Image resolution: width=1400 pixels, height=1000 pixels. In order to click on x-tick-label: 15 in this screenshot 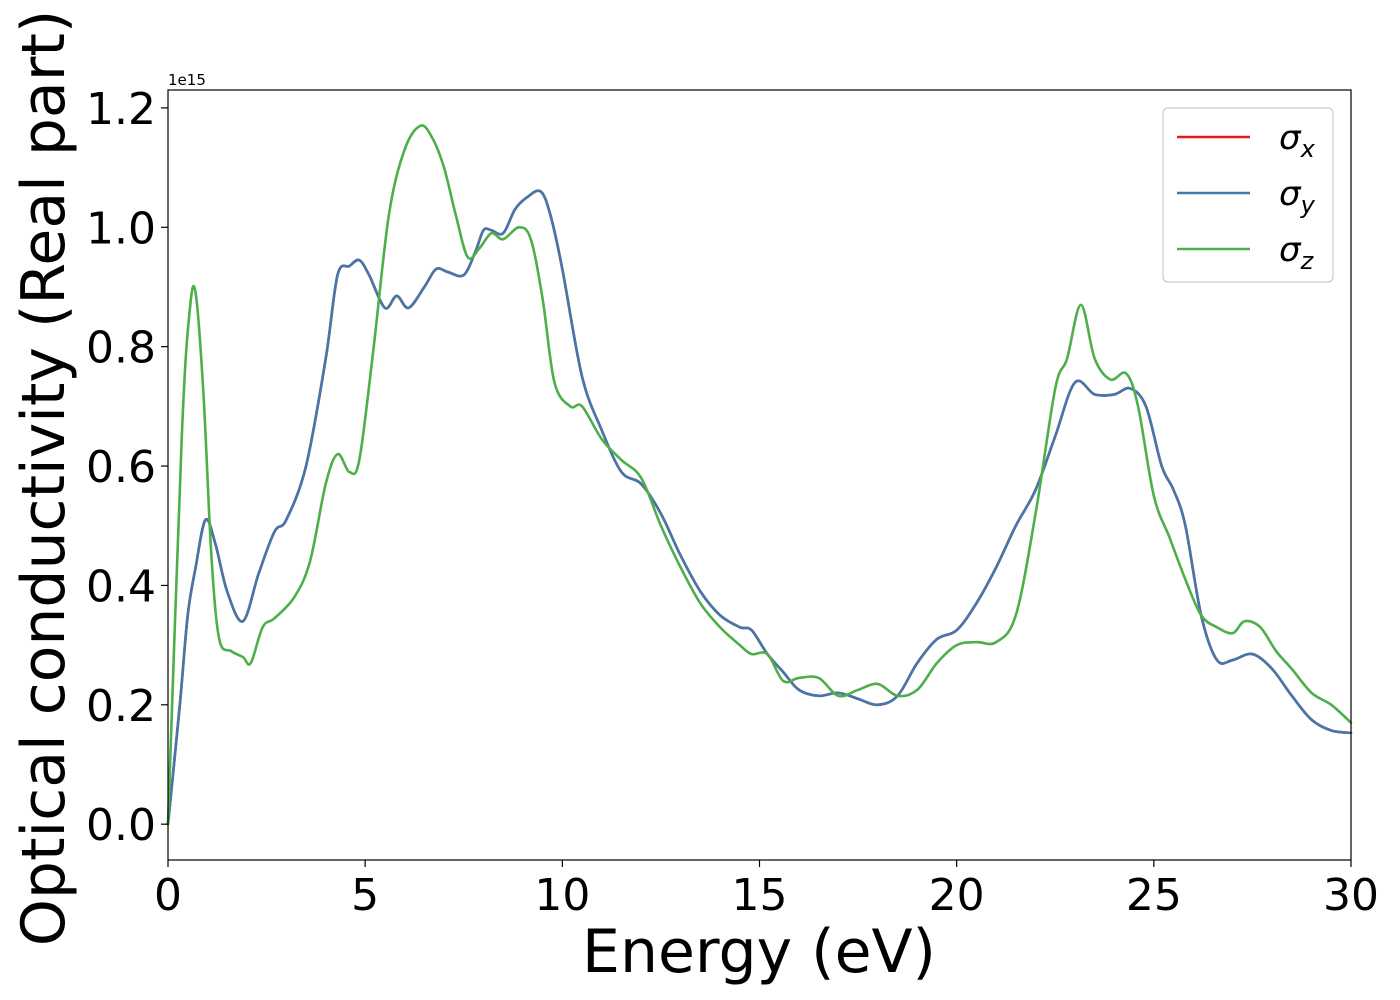, I will do `click(760, 895)`.